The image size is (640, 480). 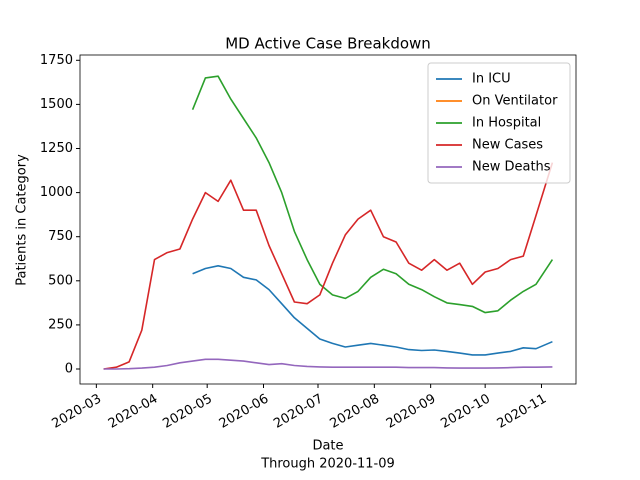 I want to click on legend-label: In Hospital, so click(x=506, y=123).